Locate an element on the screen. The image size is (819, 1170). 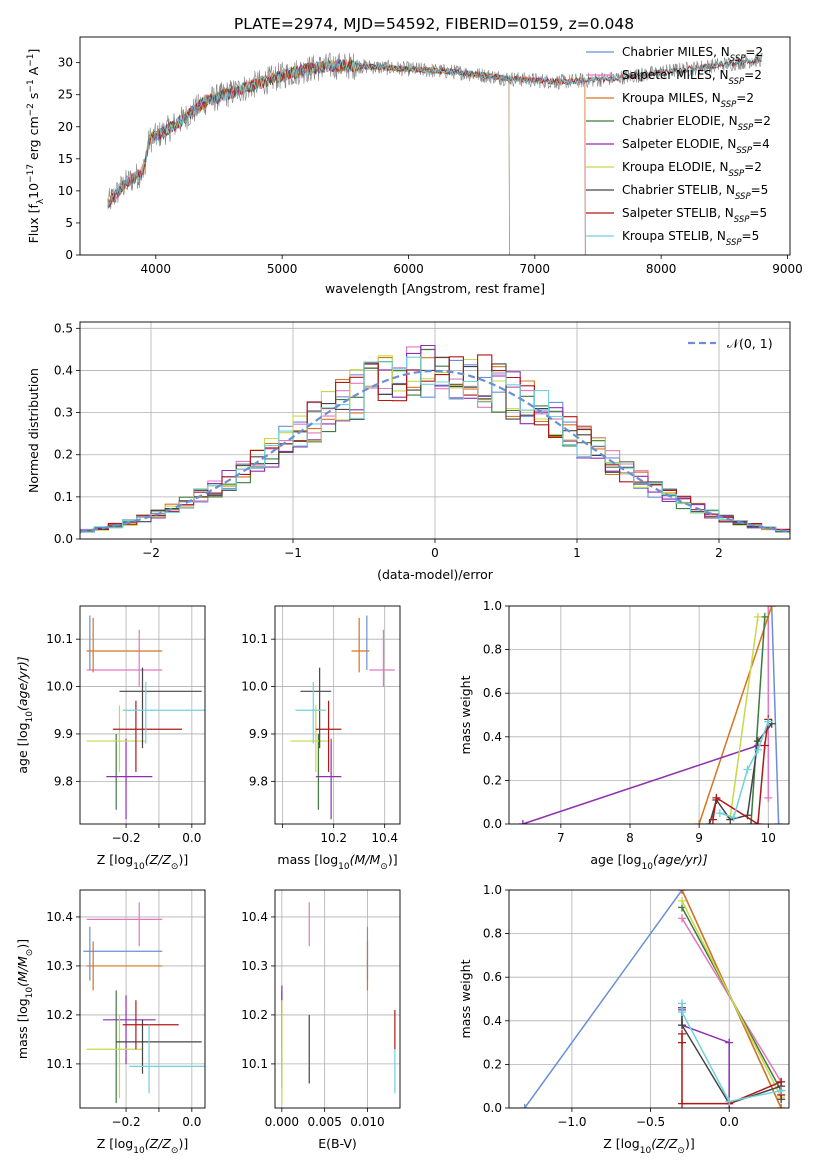
series-chabrier-miles is located at coordinates (775, 715).